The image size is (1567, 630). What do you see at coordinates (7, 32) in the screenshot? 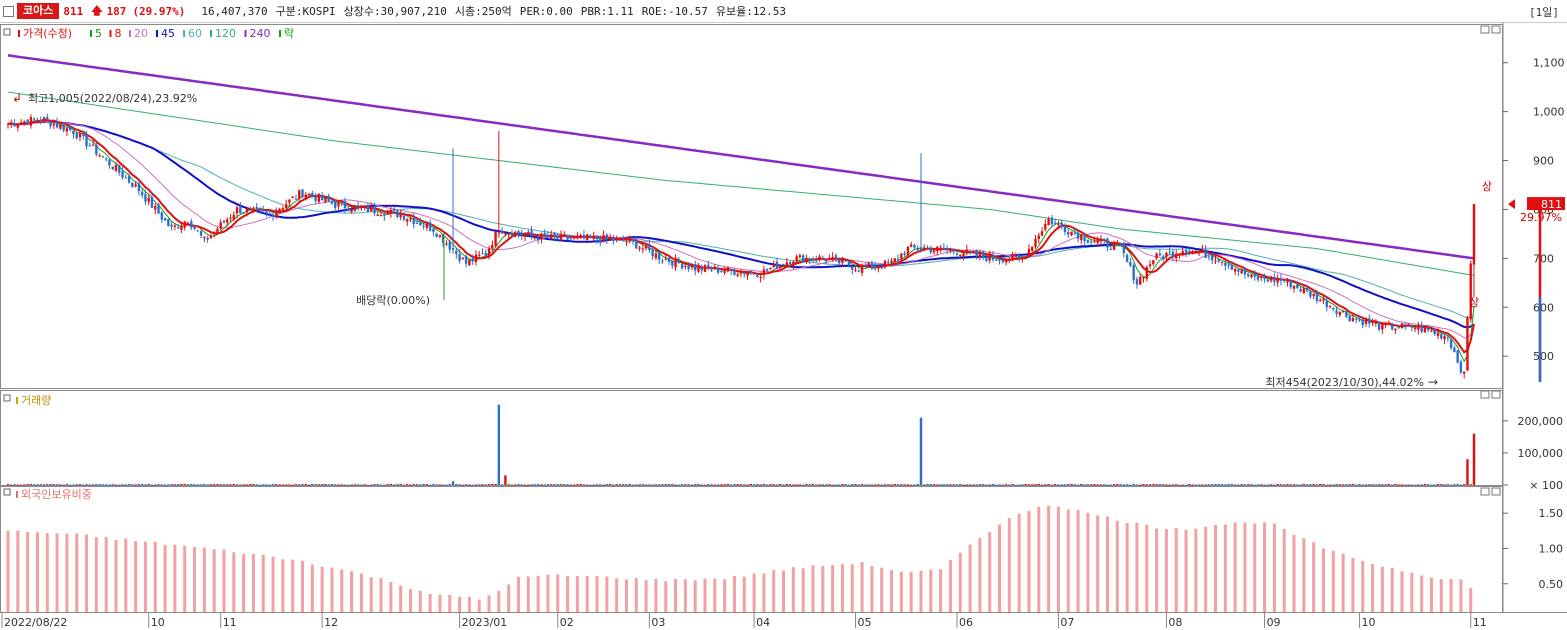
I see `price-panel-toggle-icon` at bounding box center [7, 32].